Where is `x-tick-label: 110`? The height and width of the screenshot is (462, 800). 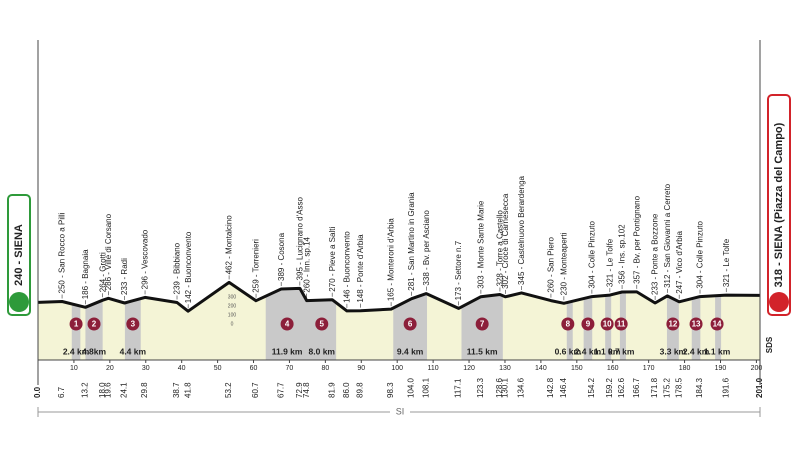
x-tick-label: 110 is located at coordinates (433, 368).